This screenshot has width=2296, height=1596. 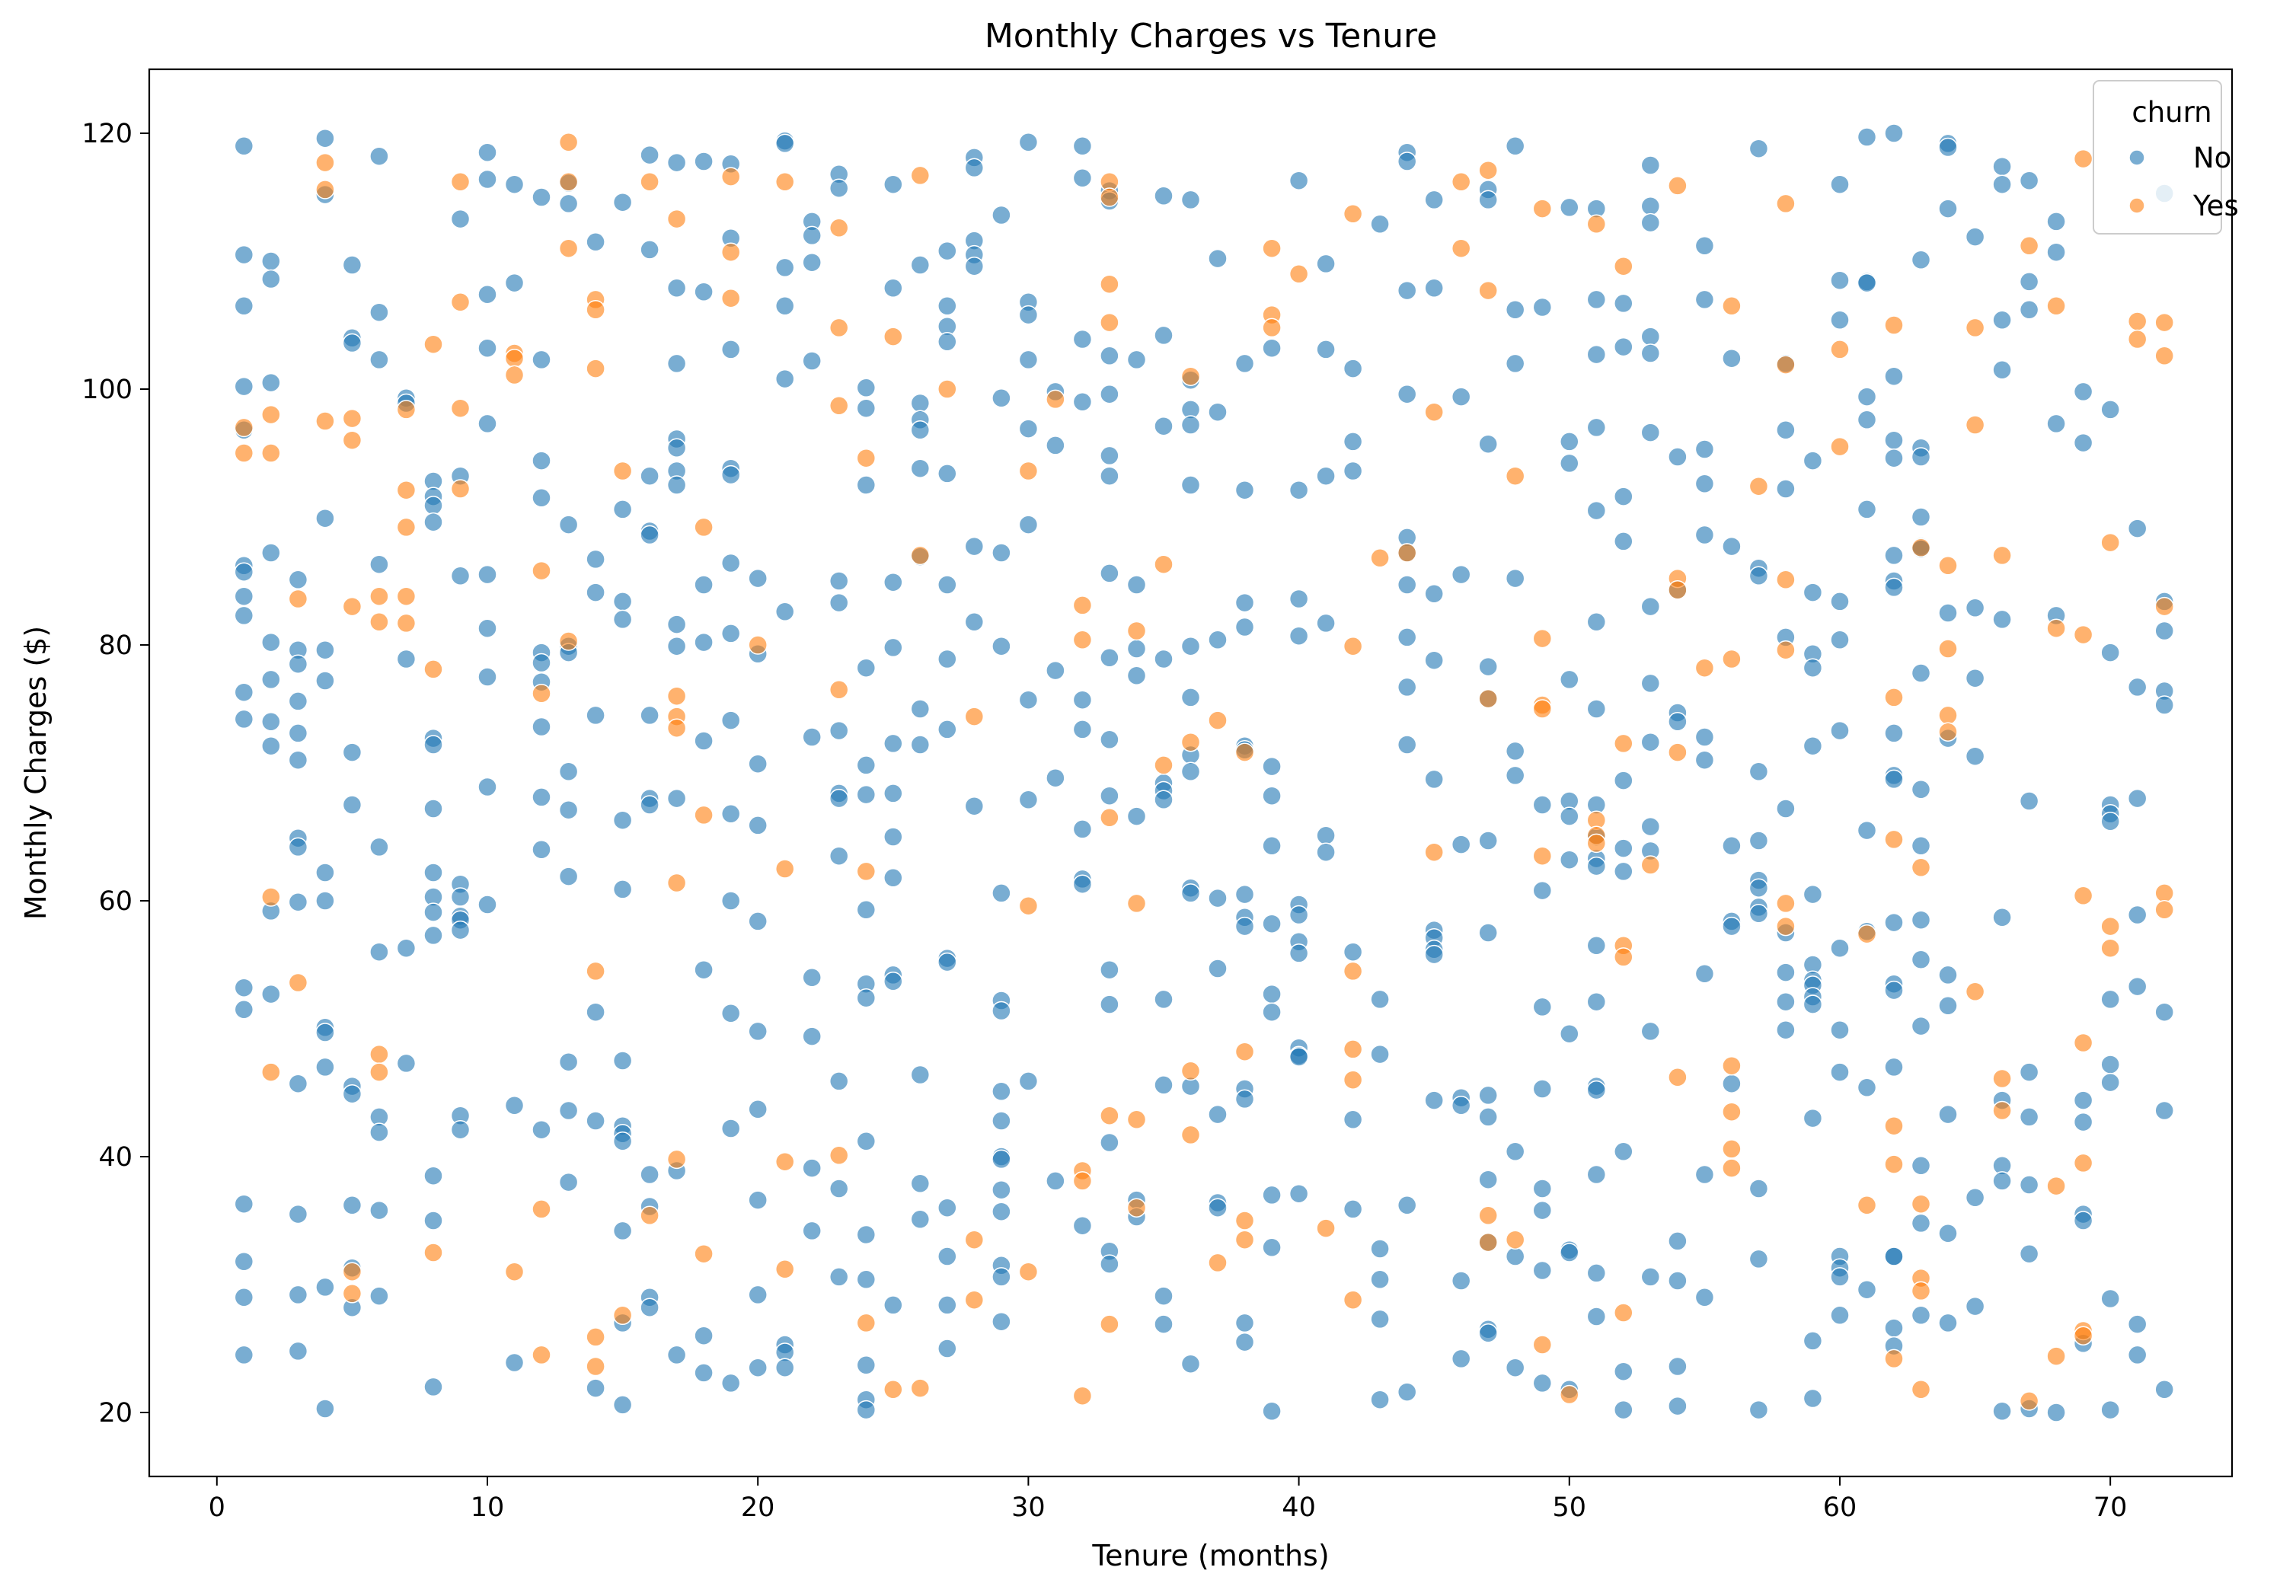 I want to click on x-tick-label: 40, so click(x=1299, y=1507).